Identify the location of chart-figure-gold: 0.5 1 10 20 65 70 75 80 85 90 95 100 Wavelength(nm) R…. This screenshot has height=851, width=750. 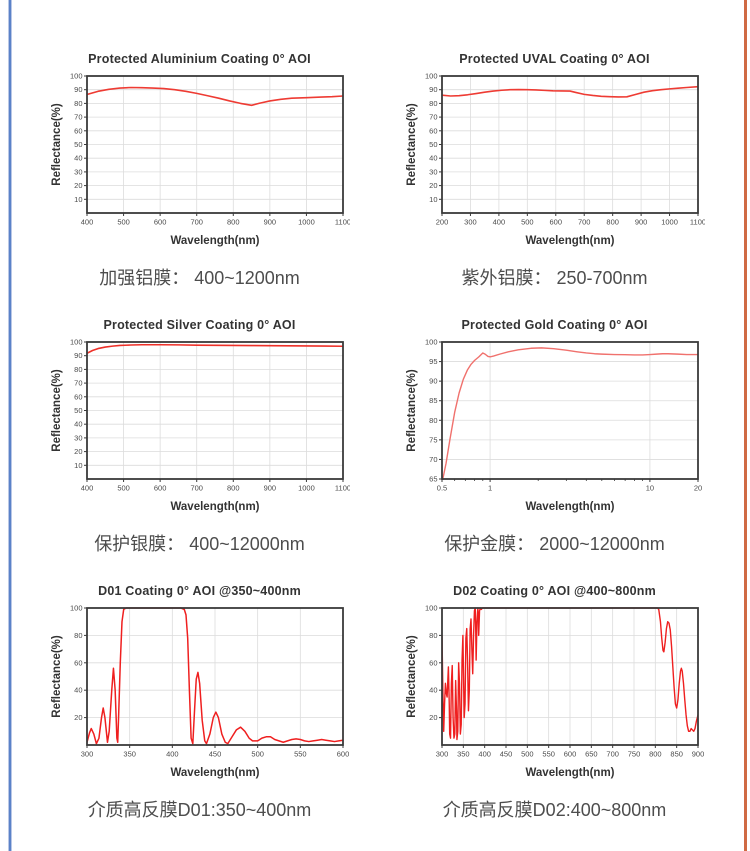
(554, 426).